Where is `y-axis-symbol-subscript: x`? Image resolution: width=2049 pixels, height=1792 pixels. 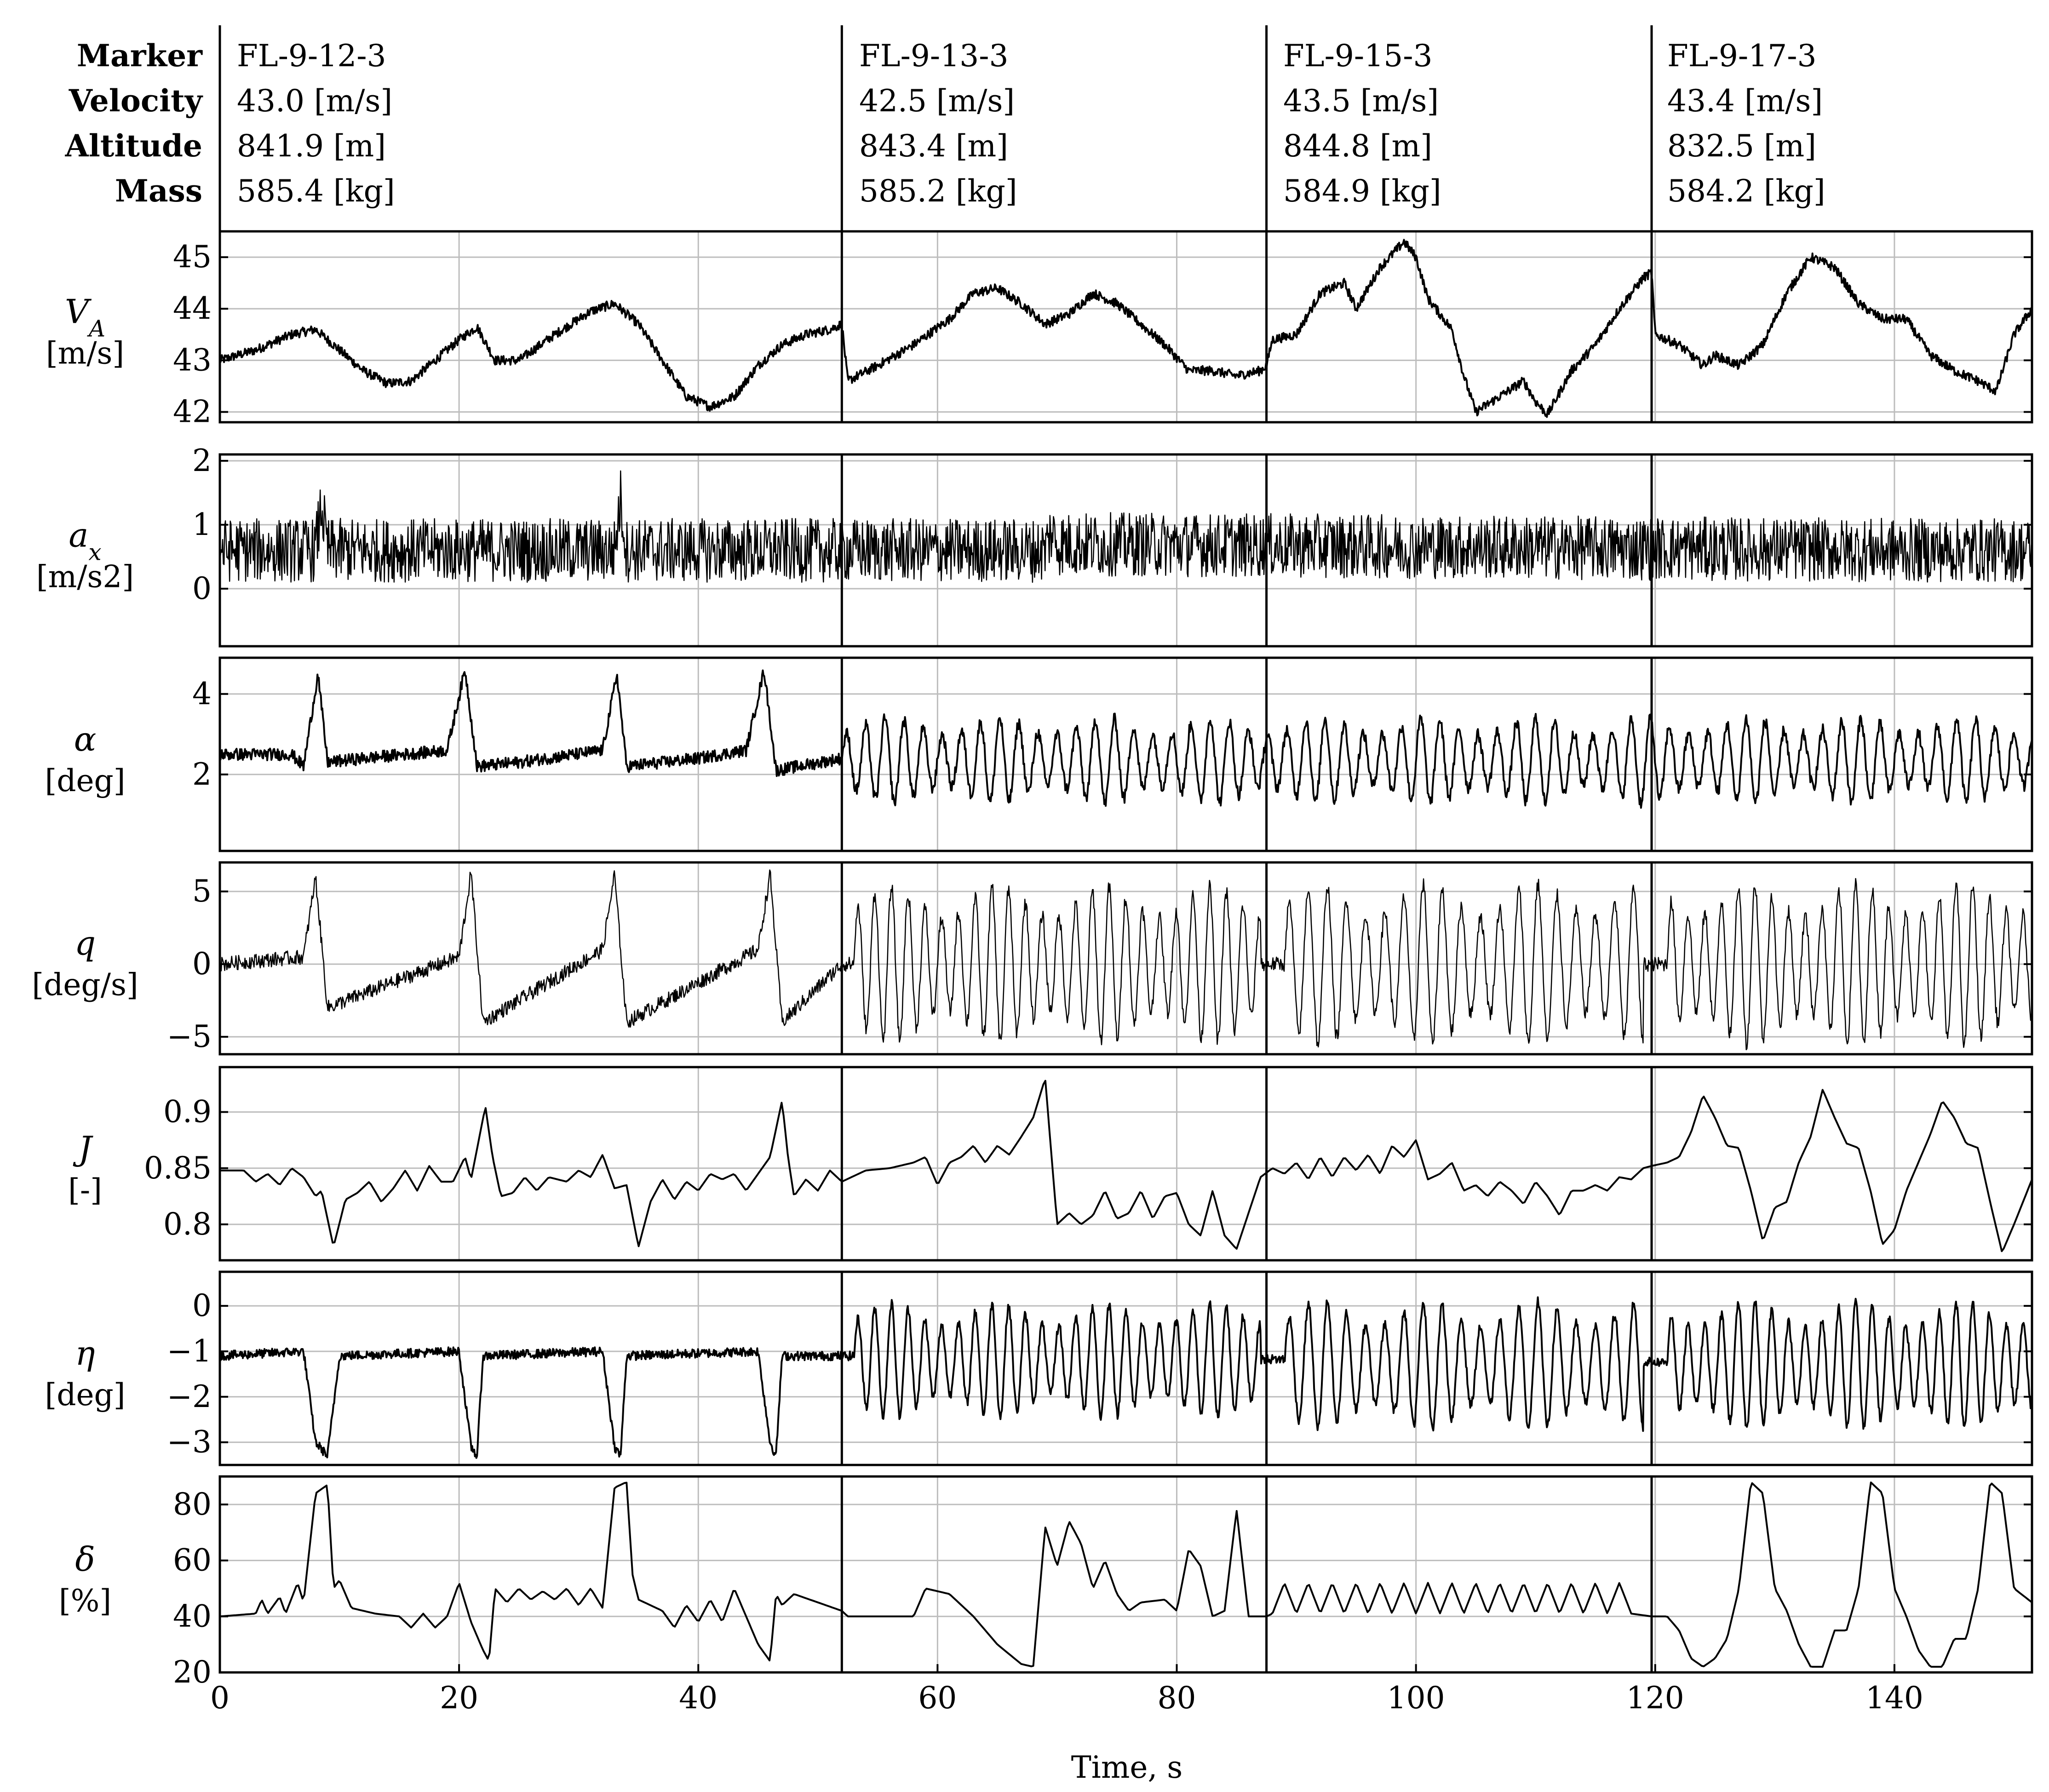
y-axis-symbol-subscript: x is located at coordinates (94, 552).